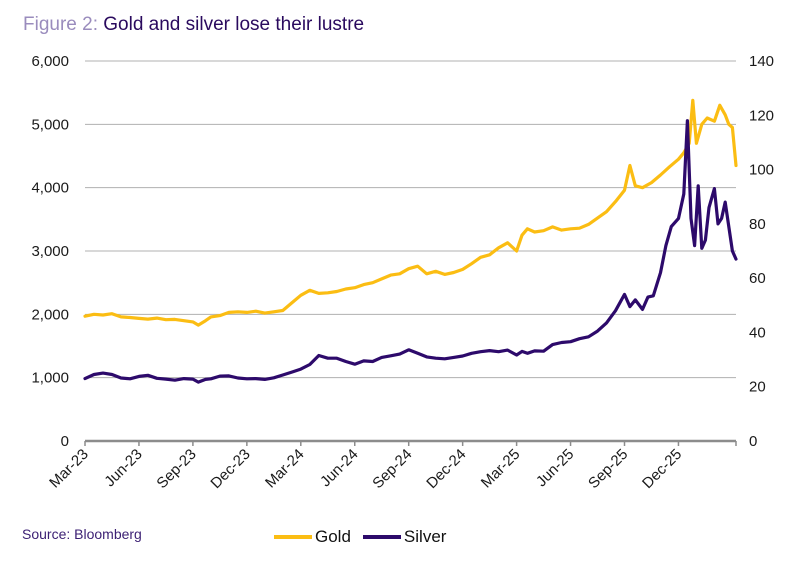  Describe the element at coordinates (761, 170) in the screenshot. I see `y-right-tick-label: 100` at that location.